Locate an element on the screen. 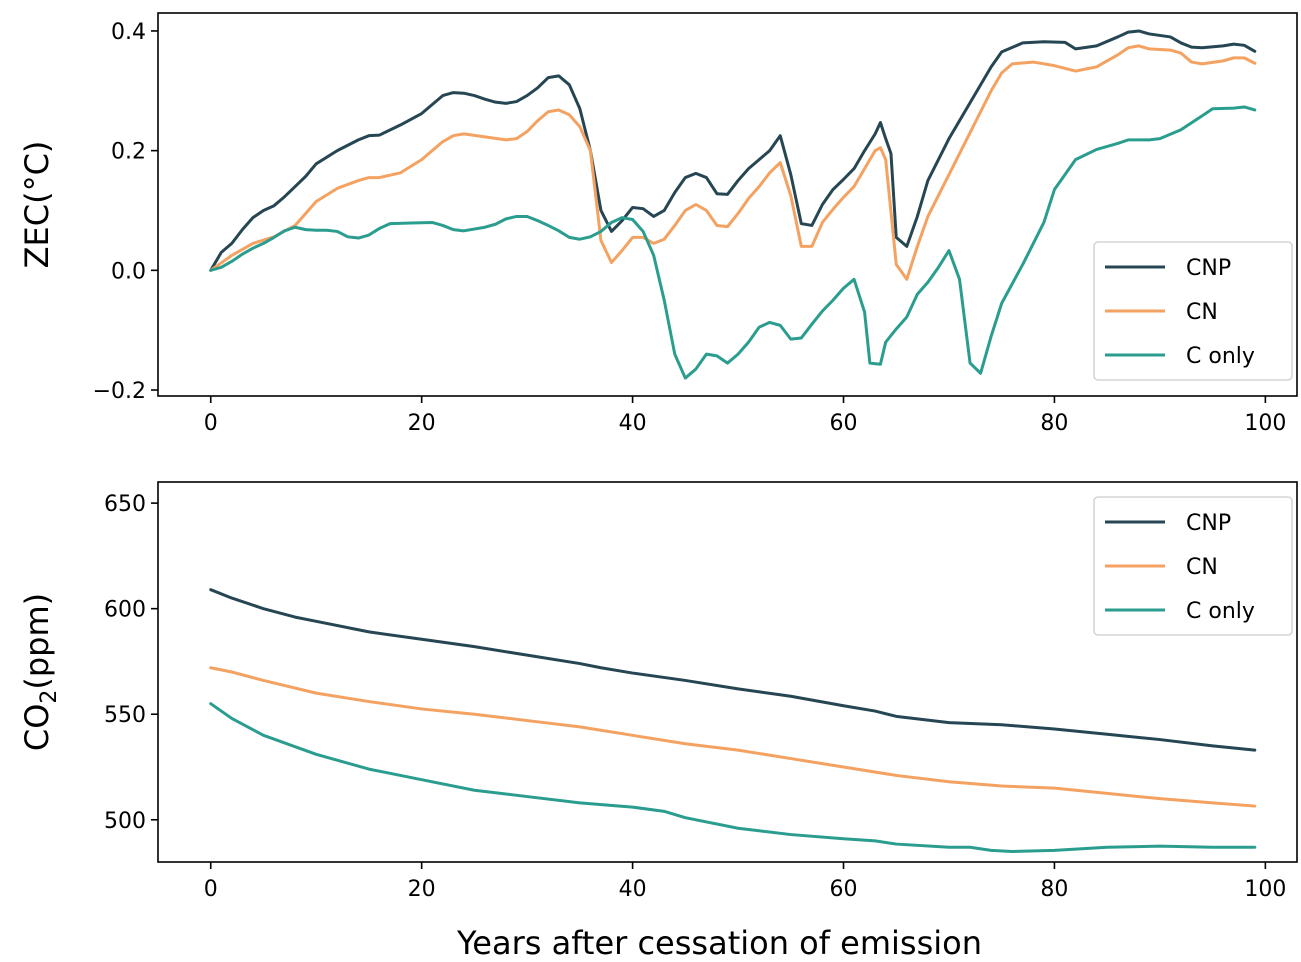 Image resolution: width=1301 pixels, height=962 pixels. y-tick-label: 500 is located at coordinates (125, 821).